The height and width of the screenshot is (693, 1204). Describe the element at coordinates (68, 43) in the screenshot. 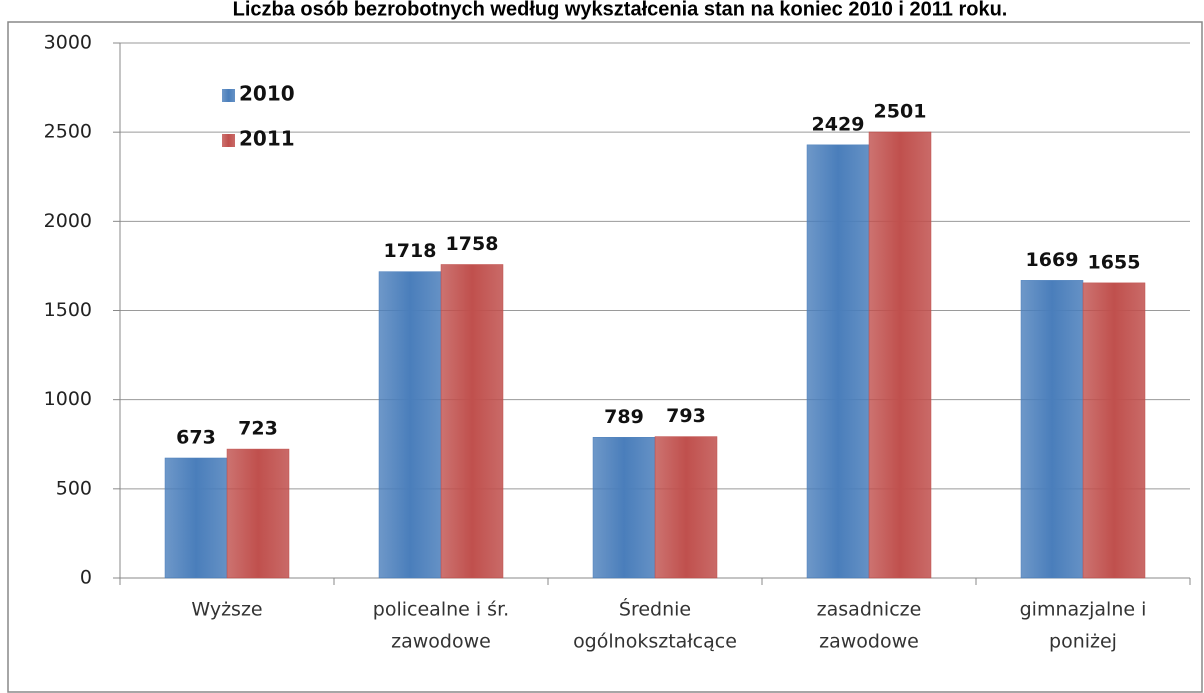

I see `y-tick-label: 3000` at that location.